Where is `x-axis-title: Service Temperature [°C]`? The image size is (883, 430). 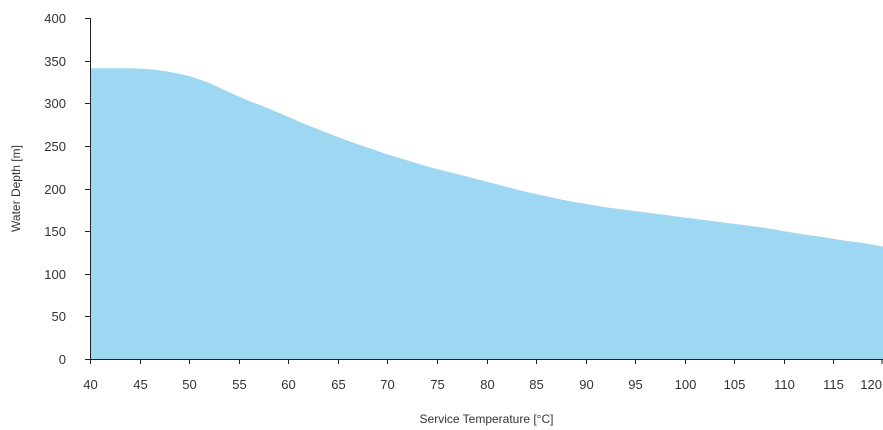 x-axis-title: Service Temperature [°C] is located at coordinates (487, 419).